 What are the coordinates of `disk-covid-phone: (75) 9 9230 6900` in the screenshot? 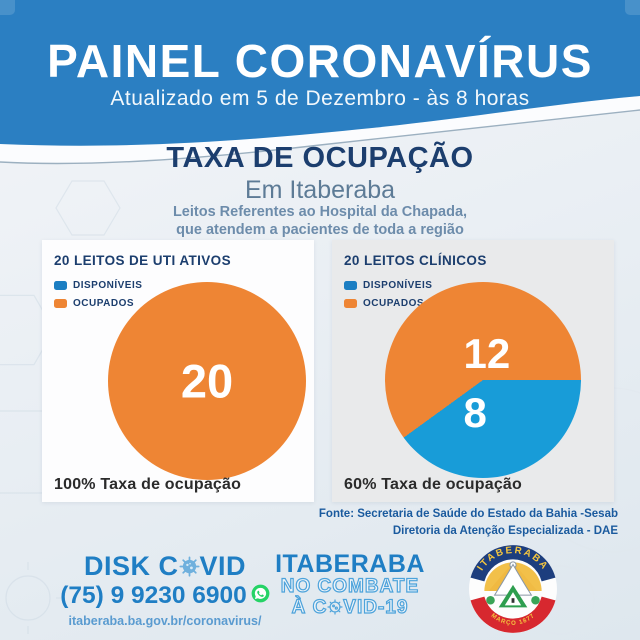 It's located at (165, 596).